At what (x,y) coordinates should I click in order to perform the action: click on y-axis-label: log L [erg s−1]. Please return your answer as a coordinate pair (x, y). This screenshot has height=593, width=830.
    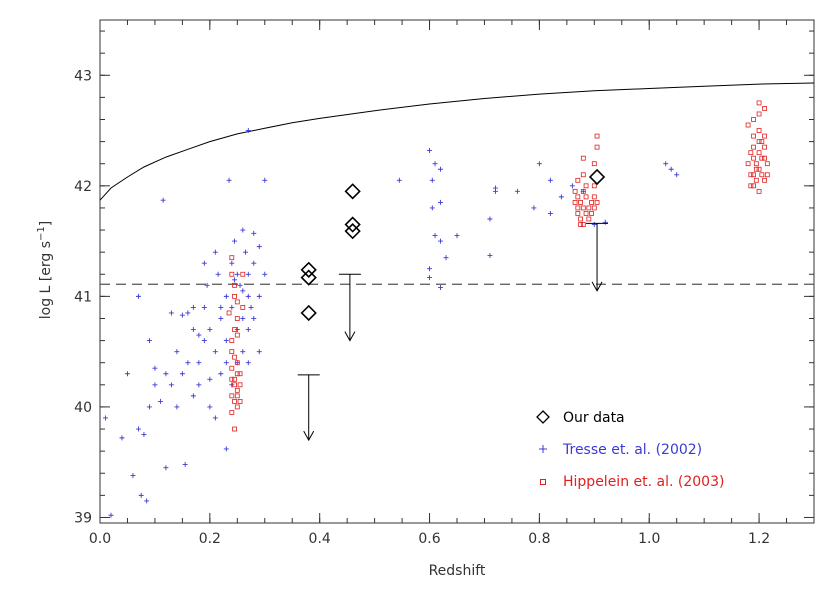
    Looking at the image, I should click on (45, 270).